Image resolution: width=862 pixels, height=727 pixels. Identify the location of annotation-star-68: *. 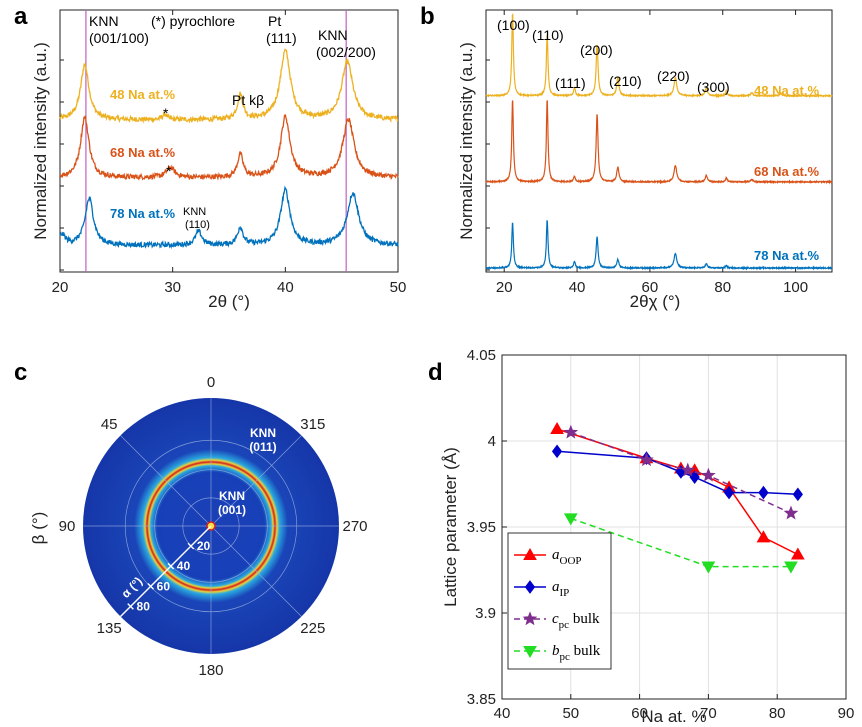
(169, 171).